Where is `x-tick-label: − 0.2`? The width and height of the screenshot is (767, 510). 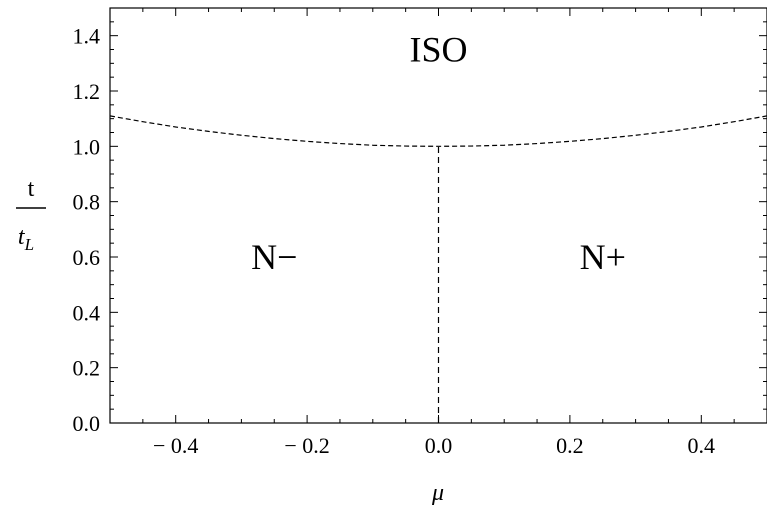 x-tick-label: − 0.2 is located at coordinates (306, 445).